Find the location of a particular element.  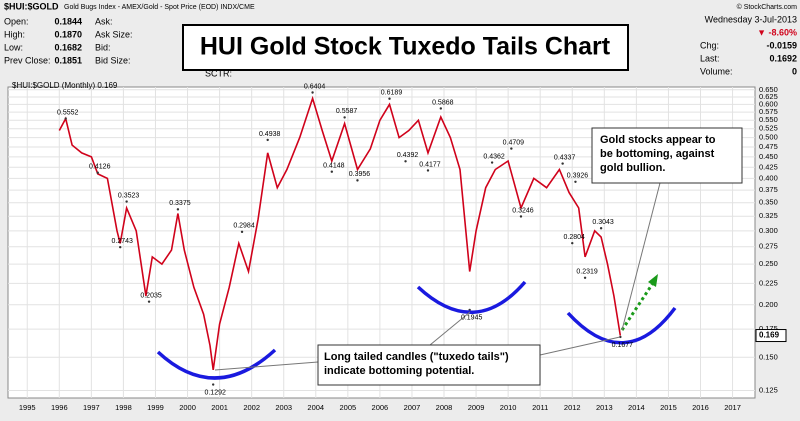

x-tick-label: 2016 is located at coordinates (700, 407).